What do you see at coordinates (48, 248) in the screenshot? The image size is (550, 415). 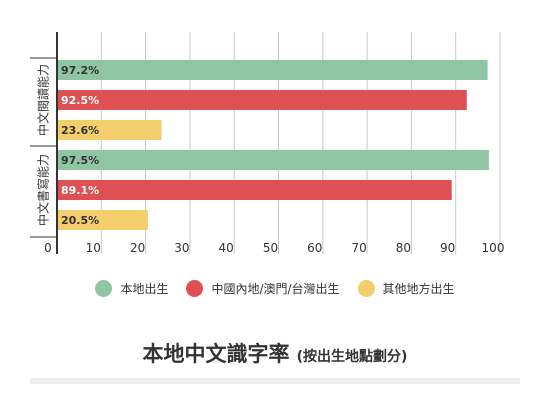 I see `x-tick-label-0: 0` at bounding box center [48, 248].